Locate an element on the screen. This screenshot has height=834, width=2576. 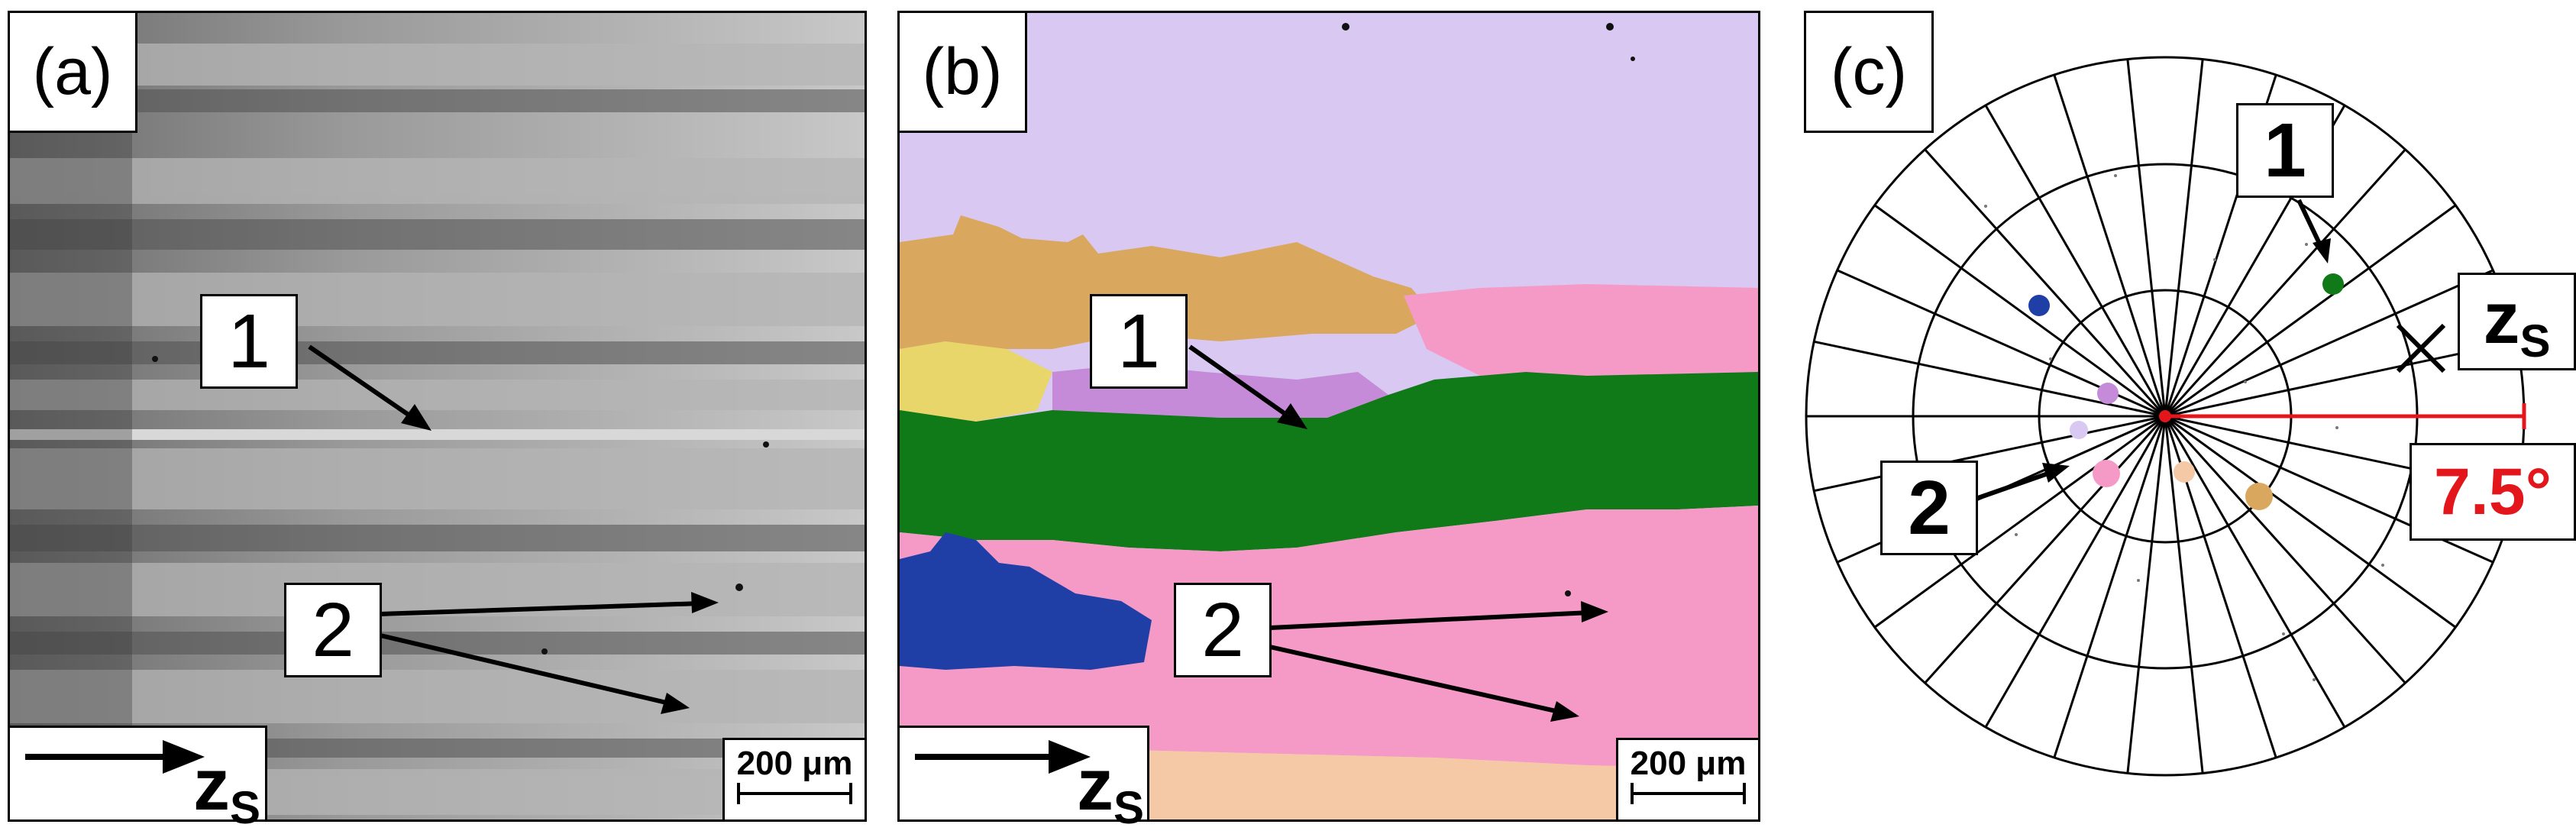
panel-label: (c) is located at coordinates (1869, 72).